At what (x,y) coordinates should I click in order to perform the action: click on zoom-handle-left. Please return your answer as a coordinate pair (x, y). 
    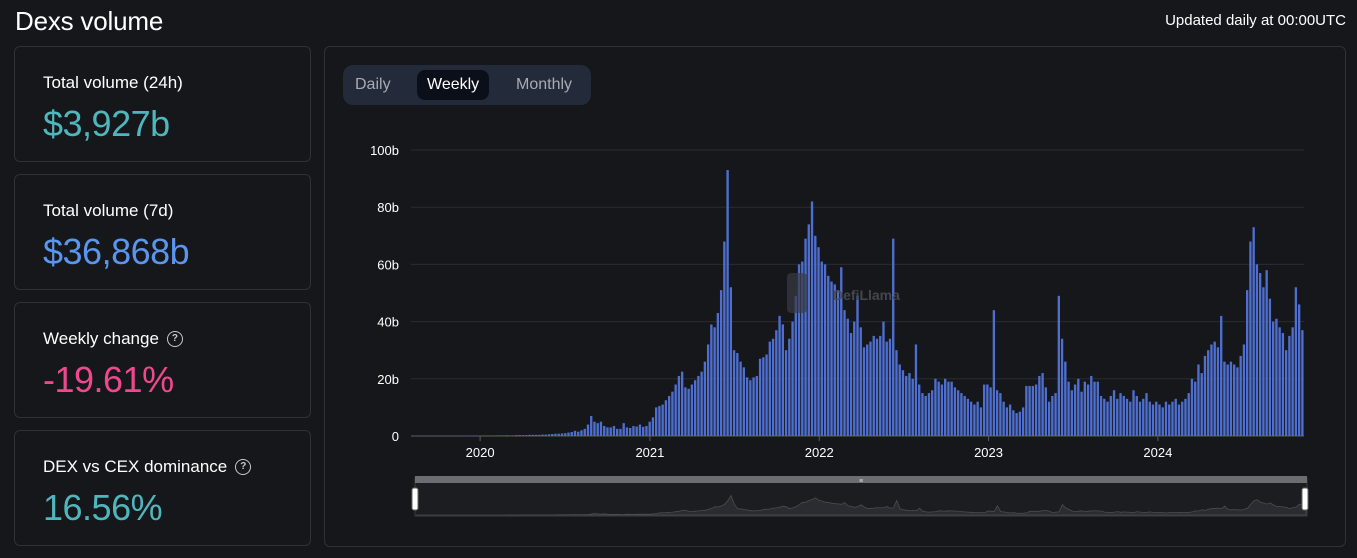
    Looking at the image, I should click on (415, 499).